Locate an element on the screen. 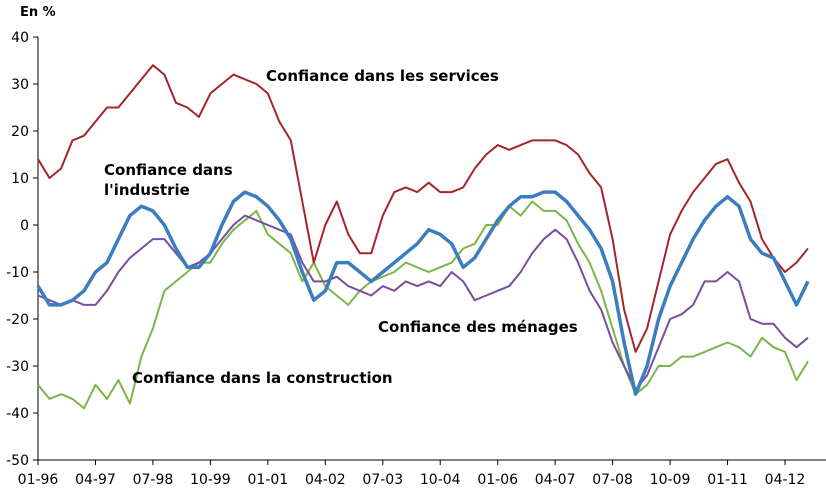 The height and width of the screenshot is (493, 826). series-label: Confiance dans l'industrie is located at coordinates (168, 180).